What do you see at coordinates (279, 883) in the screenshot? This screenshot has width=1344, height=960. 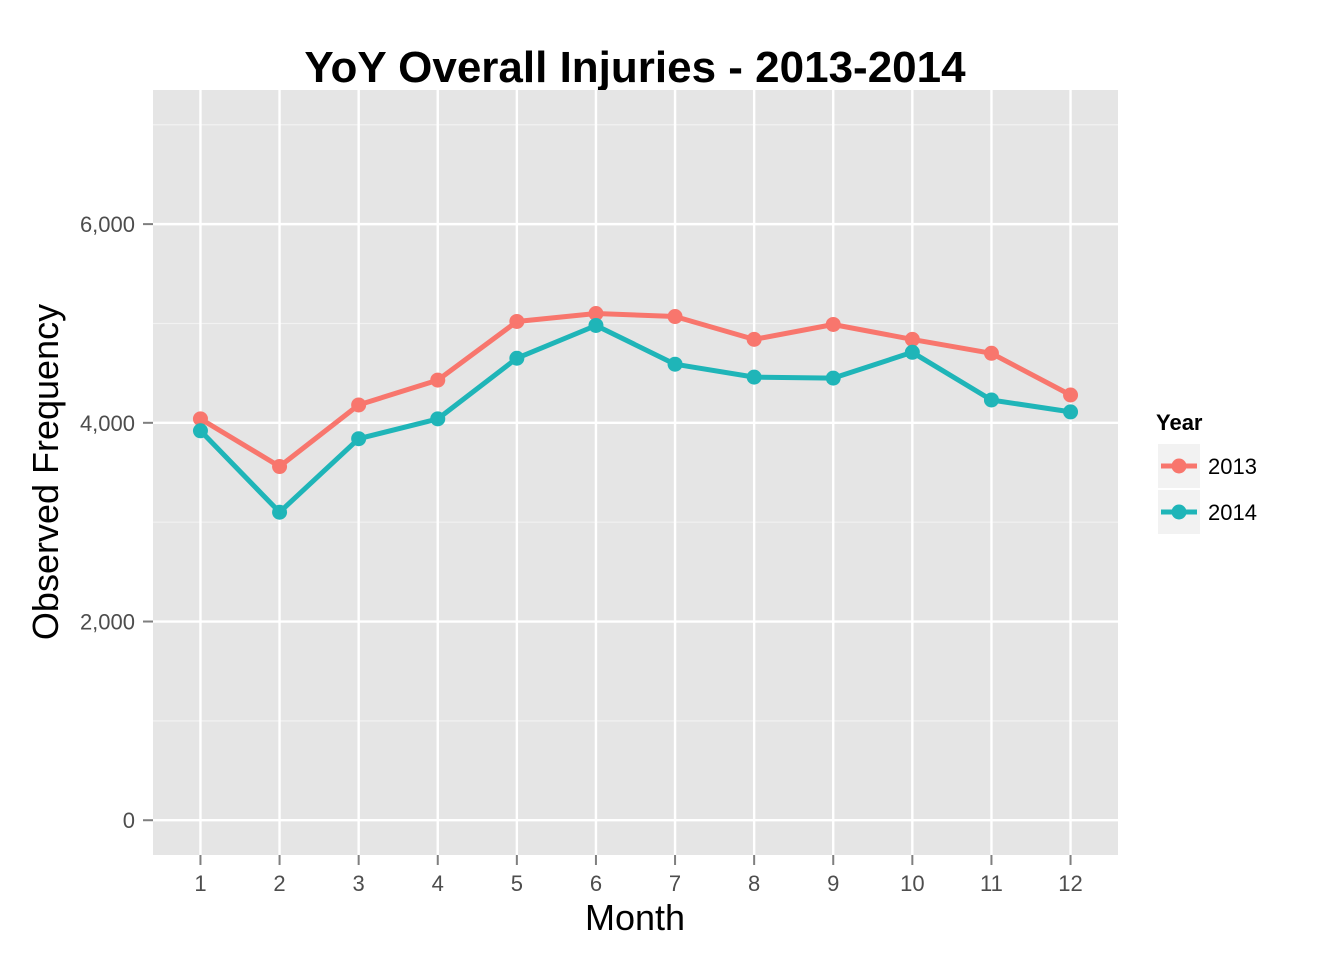 I see `x-tick-label: 2` at bounding box center [279, 883].